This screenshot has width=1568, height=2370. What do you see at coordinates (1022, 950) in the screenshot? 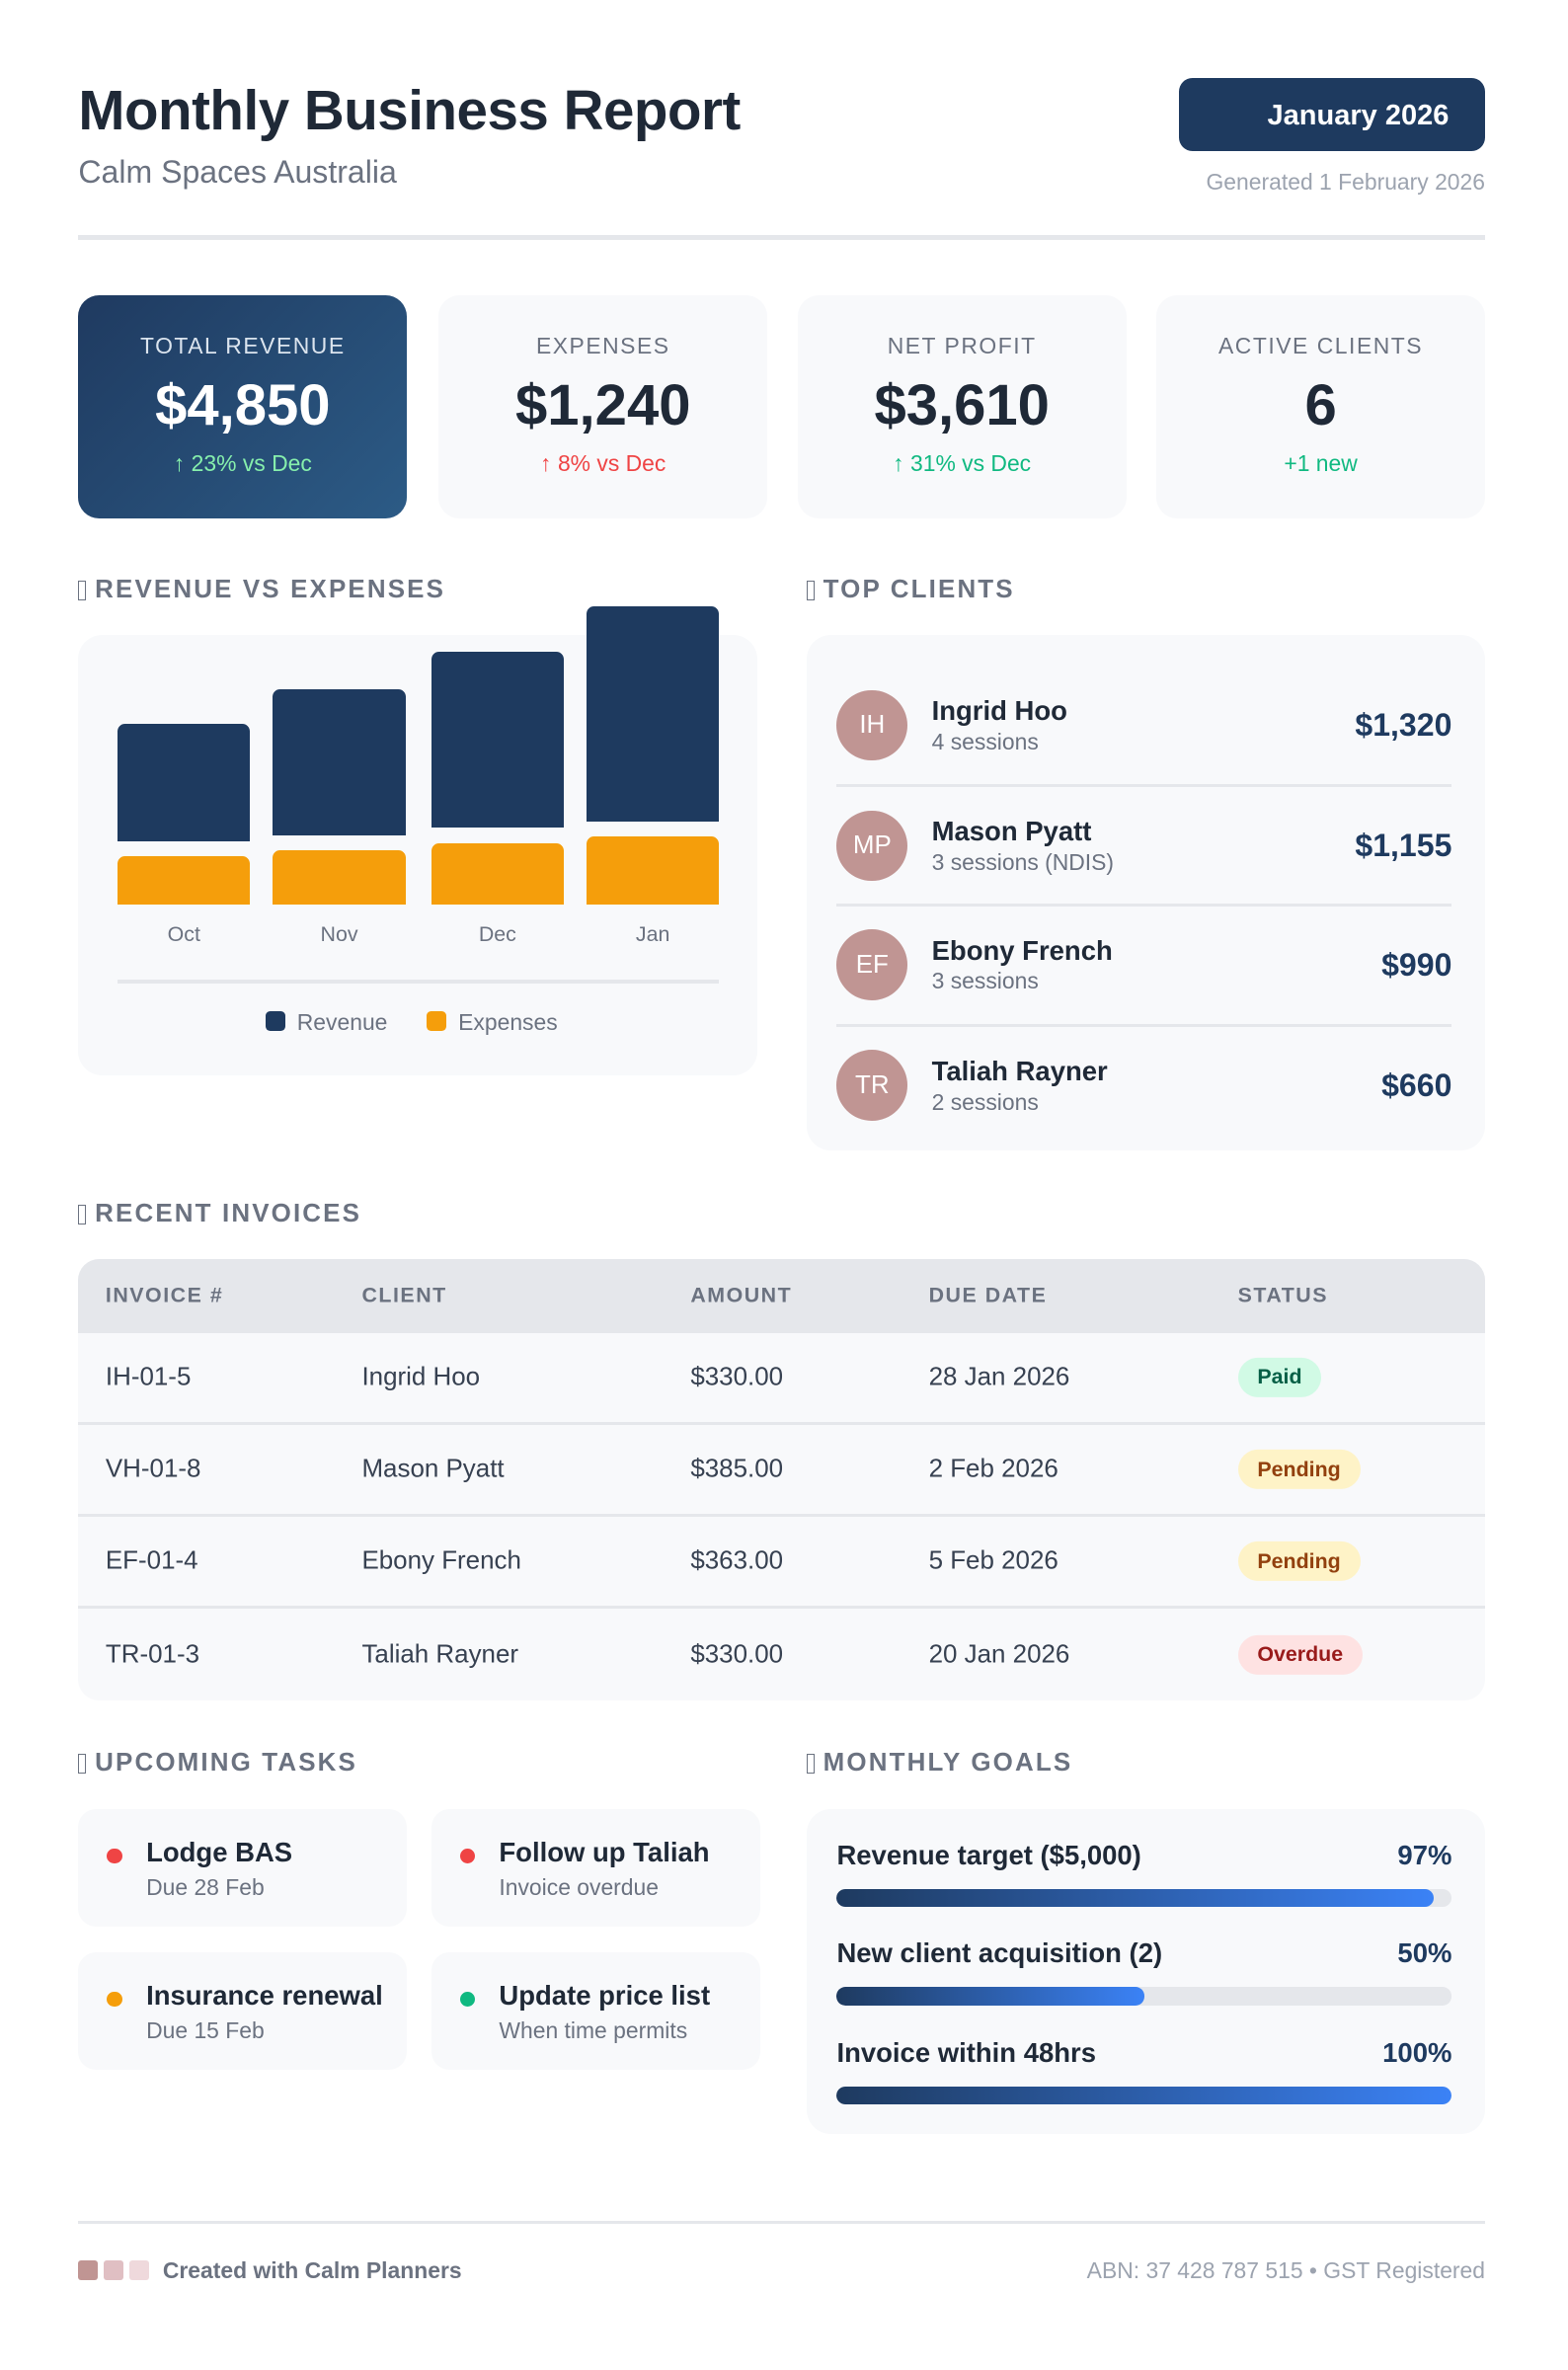
I see `client-name: Ebony French` at bounding box center [1022, 950].